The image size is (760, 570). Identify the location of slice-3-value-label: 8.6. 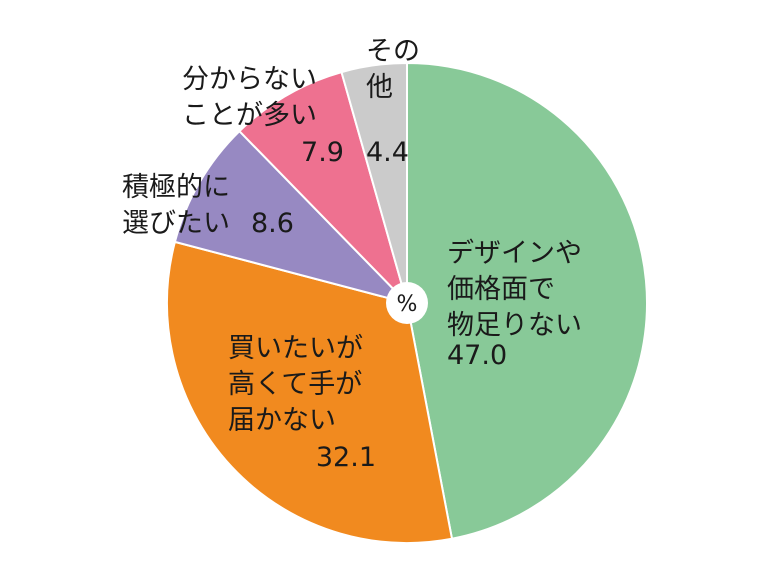
(272, 223).